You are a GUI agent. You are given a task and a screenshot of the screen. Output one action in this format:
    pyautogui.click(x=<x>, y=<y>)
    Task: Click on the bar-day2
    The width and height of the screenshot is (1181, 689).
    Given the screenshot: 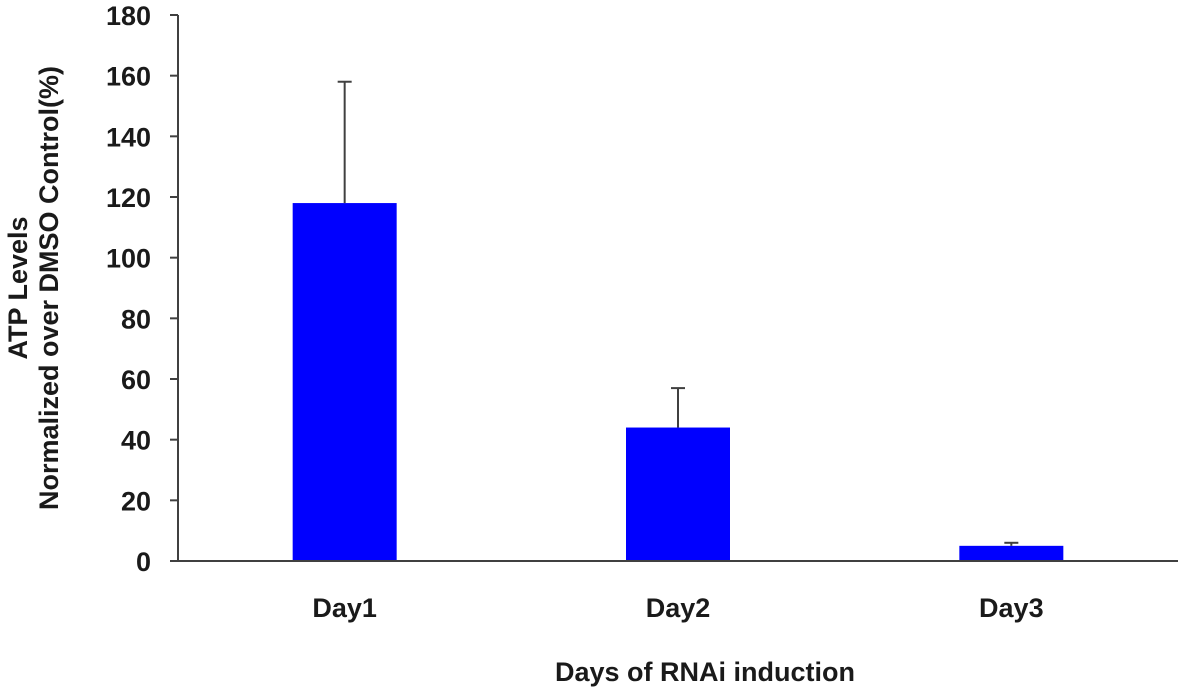 What is the action you would take?
    pyautogui.click(x=678, y=494)
    